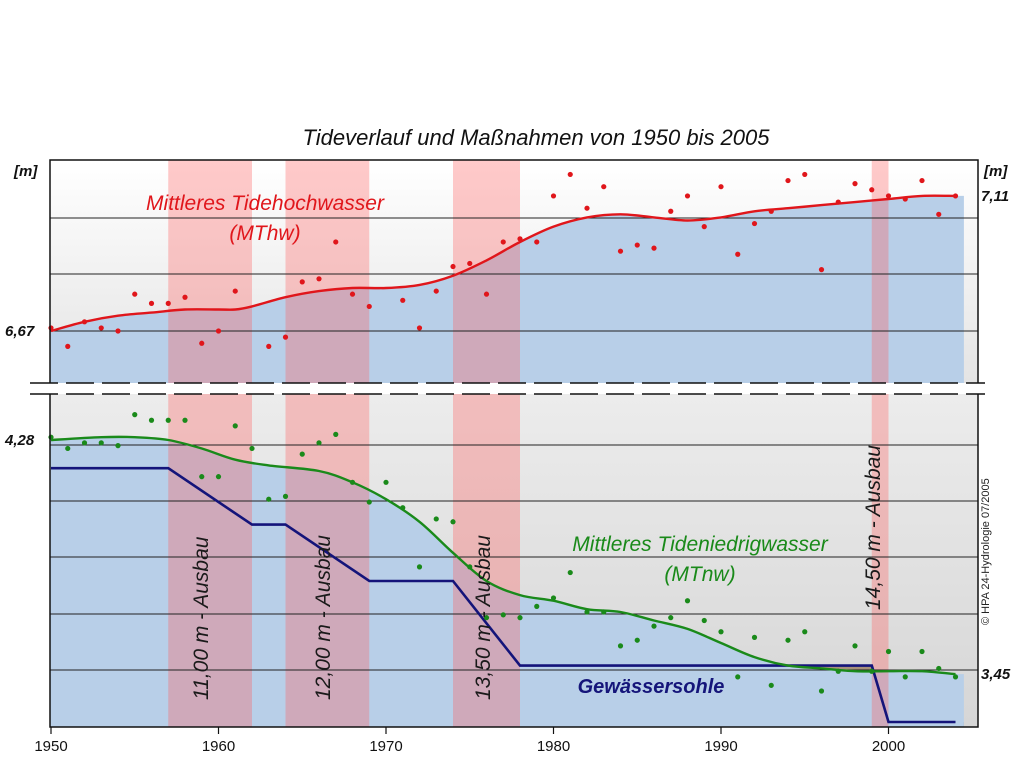  I want to click on y-value-label: 4,28, so click(19, 440).